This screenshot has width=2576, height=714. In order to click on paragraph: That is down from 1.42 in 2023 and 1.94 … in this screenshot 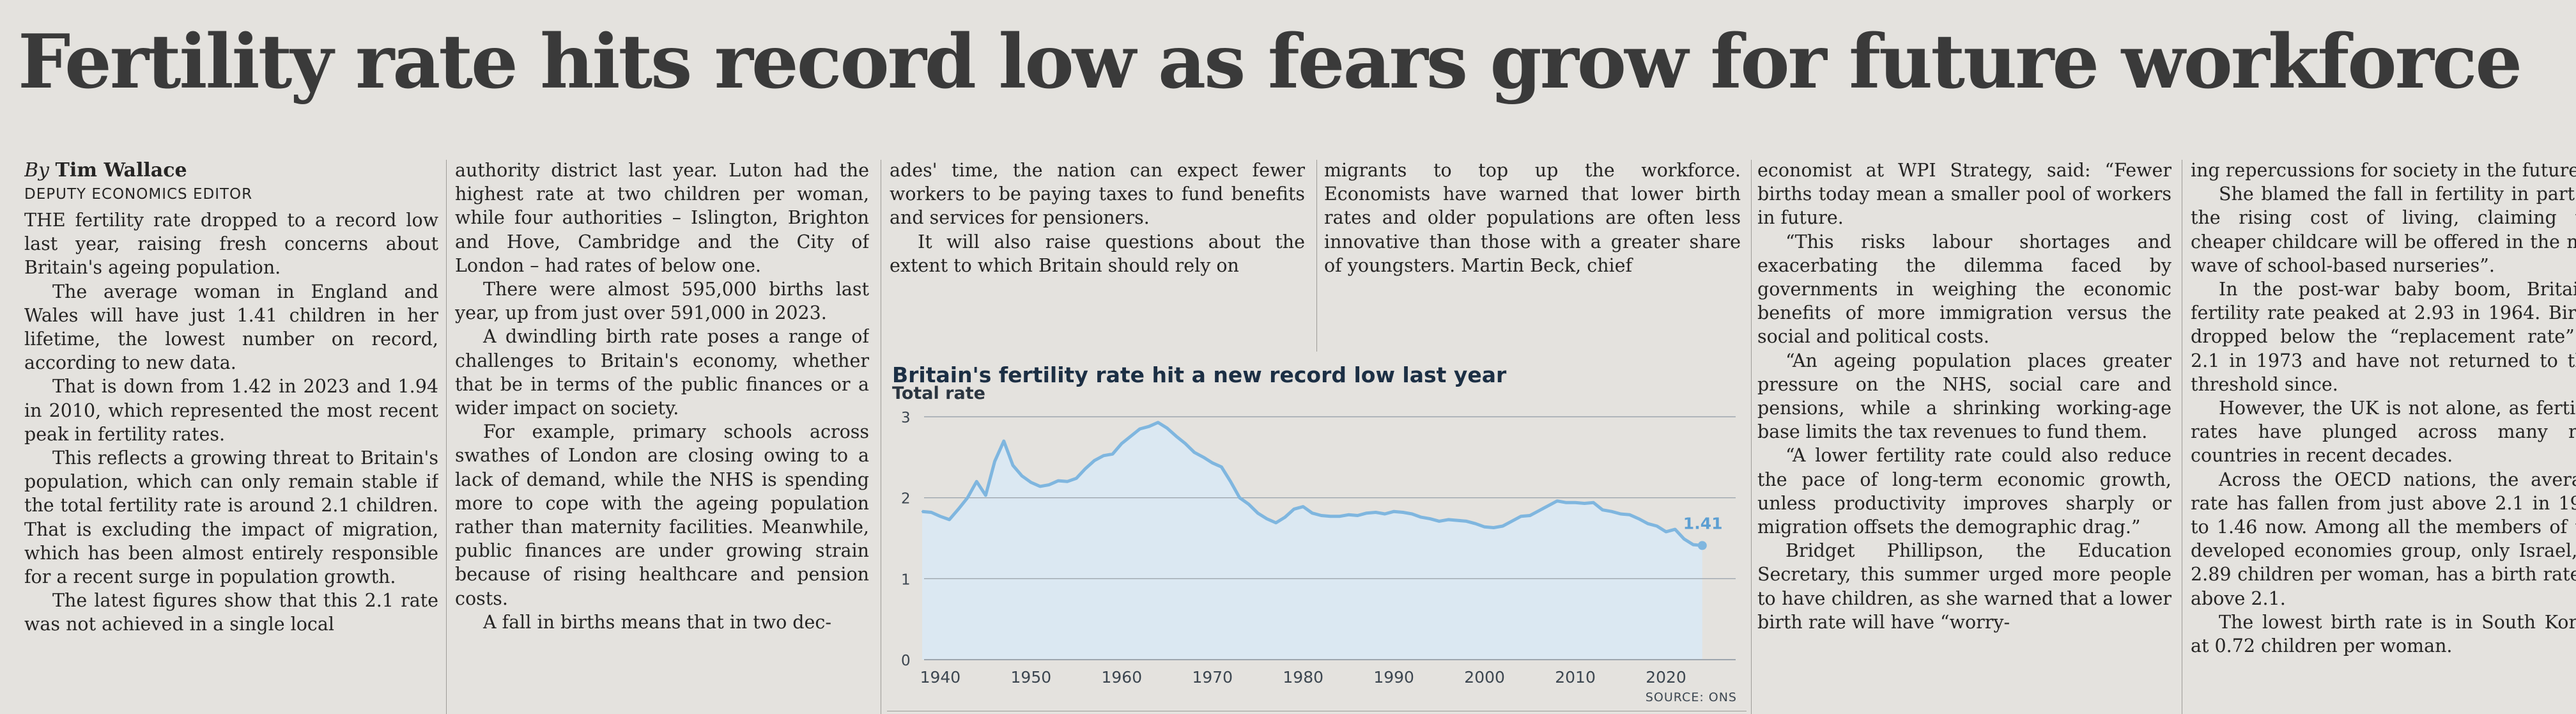, I will do `click(231, 411)`.